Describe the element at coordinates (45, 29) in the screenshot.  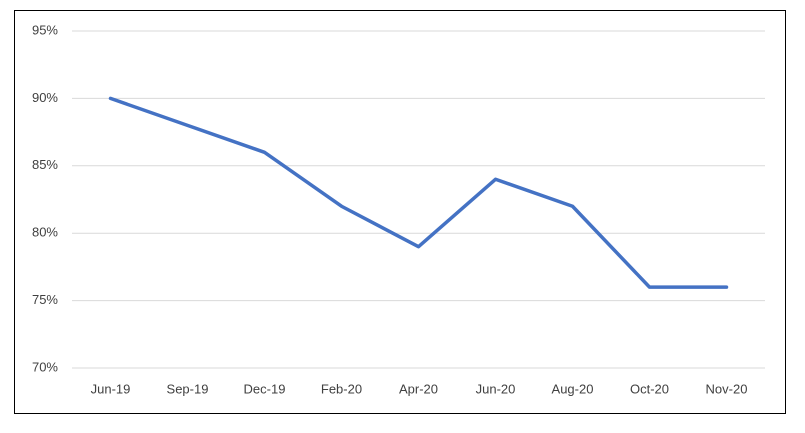
I see `y-tick-label: 95%` at that location.